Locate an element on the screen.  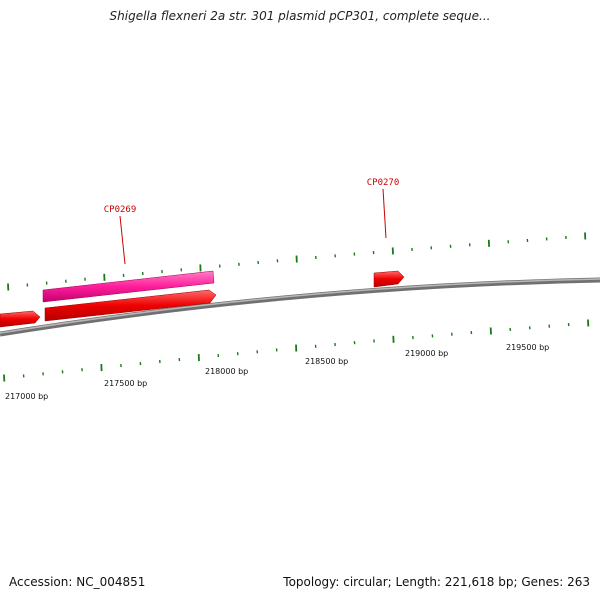
cp0270-leader-line is located at coordinates (384, 213).